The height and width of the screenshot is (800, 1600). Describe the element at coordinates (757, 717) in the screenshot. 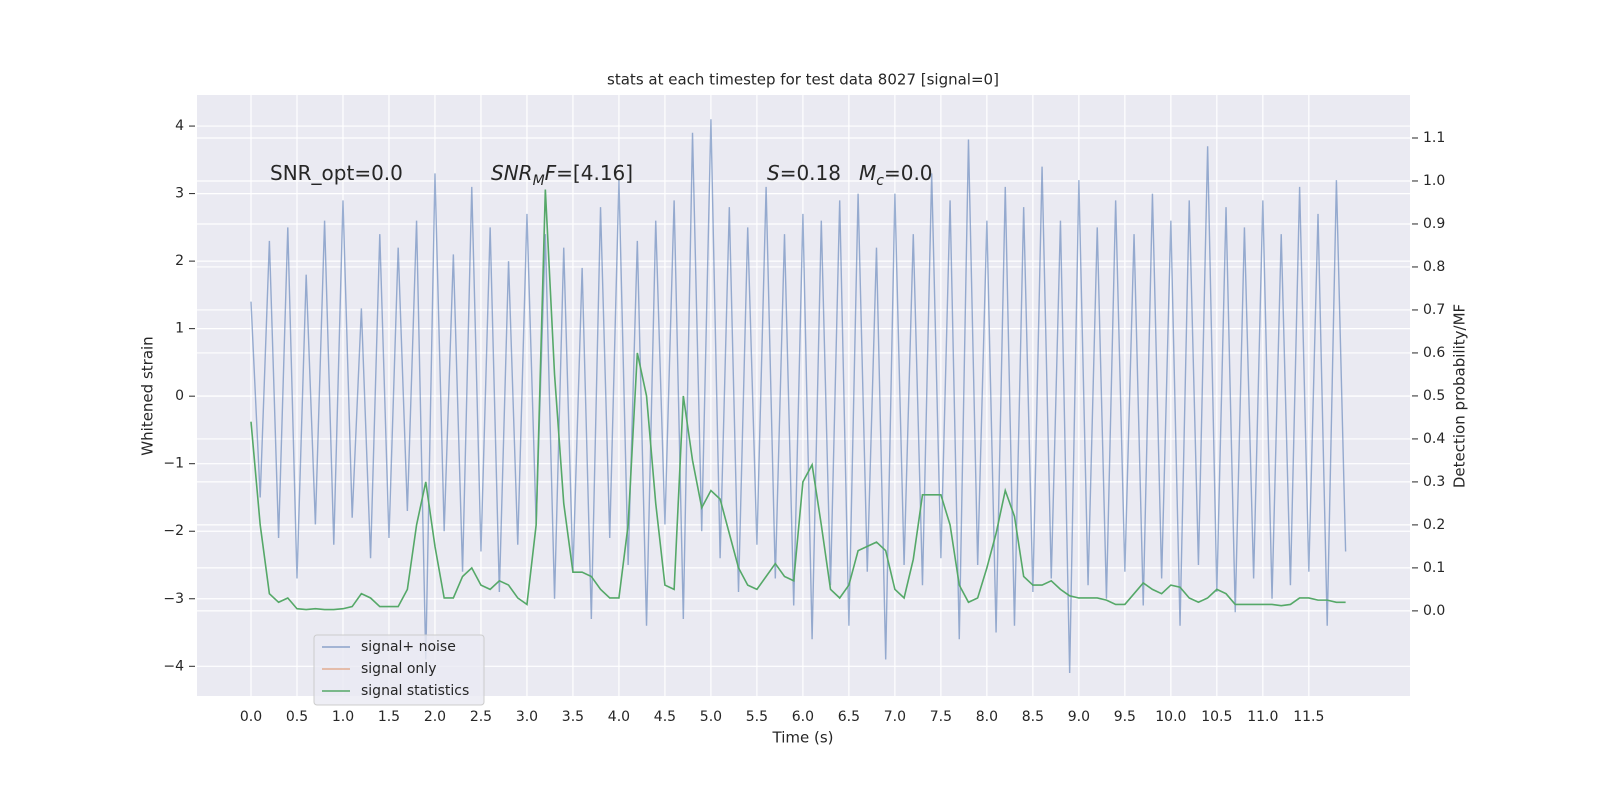

I see `x-tick-label: 5.5` at that location.